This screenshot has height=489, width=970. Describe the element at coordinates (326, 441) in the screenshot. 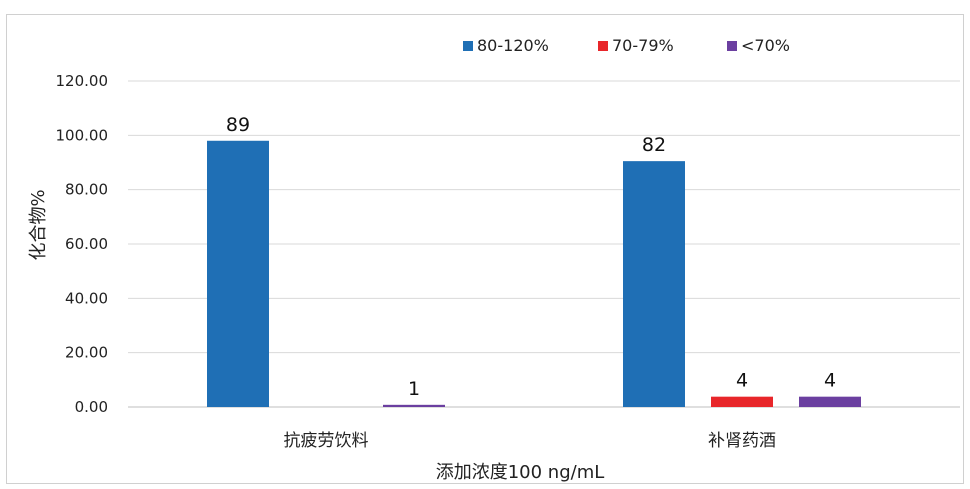

I see `x-category-label: 抗疲劳饮料` at that location.